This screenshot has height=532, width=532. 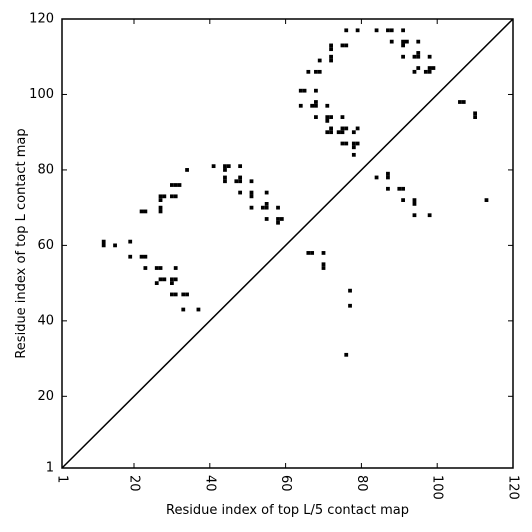 What do you see at coordinates (21, 243) in the screenshot?
I see `y-axis-title: Residue index of top L contact map` at bounding box center [21, 243].